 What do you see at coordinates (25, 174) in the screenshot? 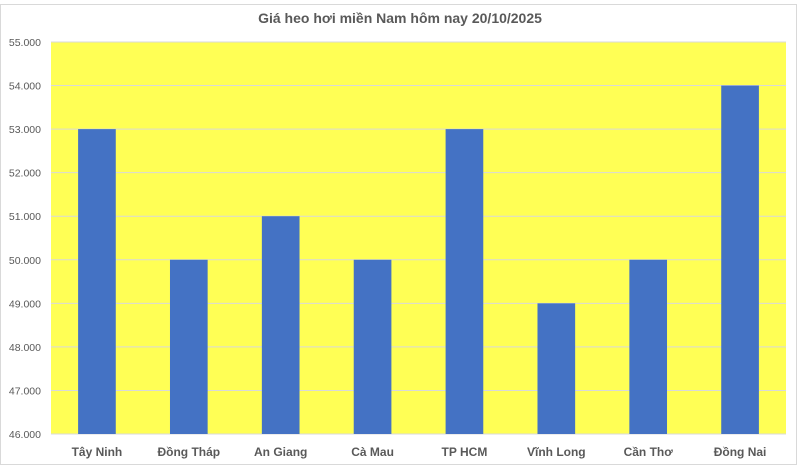
I see `y-tick-label: 52.000` at bounding box center [25, 174].